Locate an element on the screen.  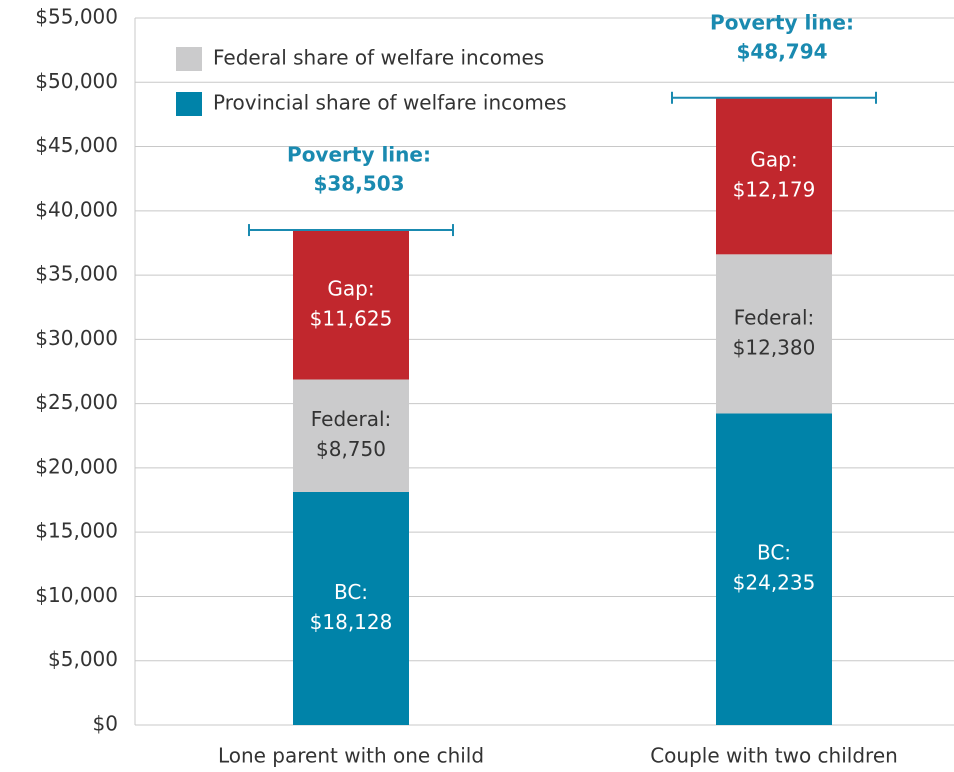
data-label: $24,235 is located at coordinates (774, 583).